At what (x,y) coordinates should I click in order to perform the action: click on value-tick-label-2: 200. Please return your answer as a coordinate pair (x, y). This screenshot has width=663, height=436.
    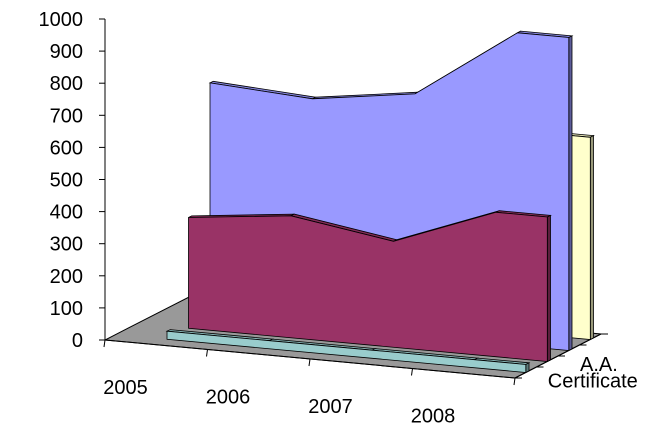
    Looking at the image, I should click on (66, 277).